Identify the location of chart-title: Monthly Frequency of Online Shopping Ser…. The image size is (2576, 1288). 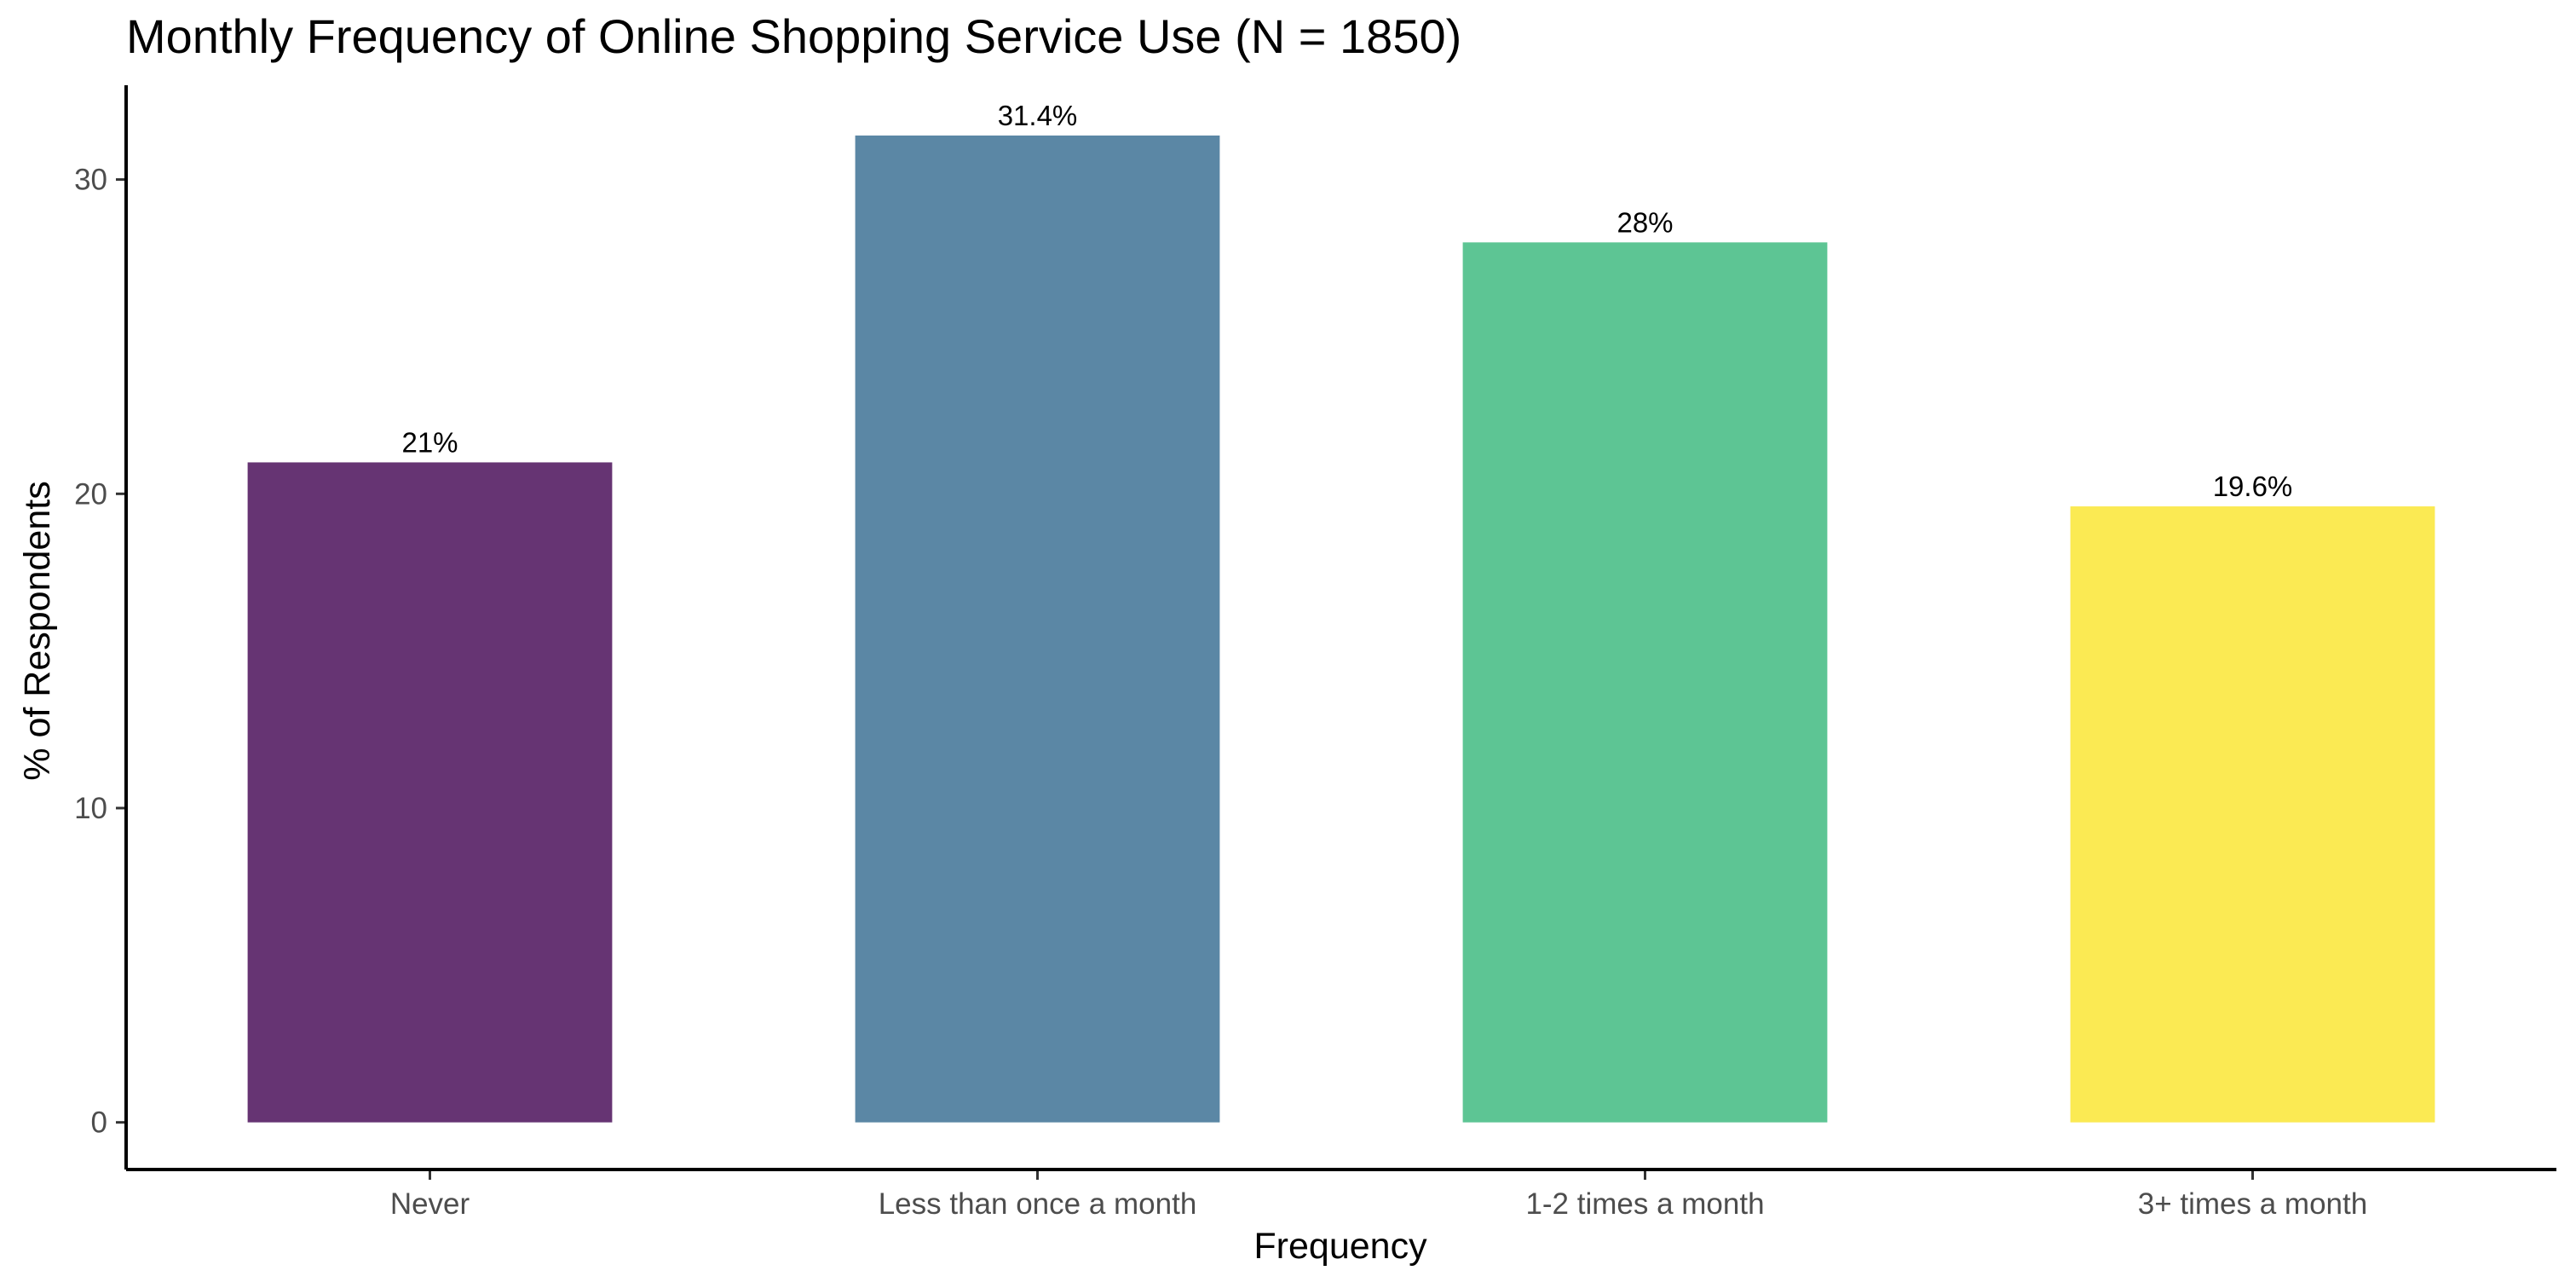
(793, 36).